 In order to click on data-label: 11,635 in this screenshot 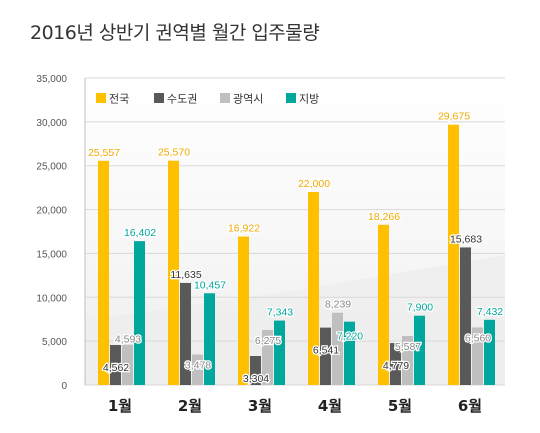, I will do `click(185, 275)`.